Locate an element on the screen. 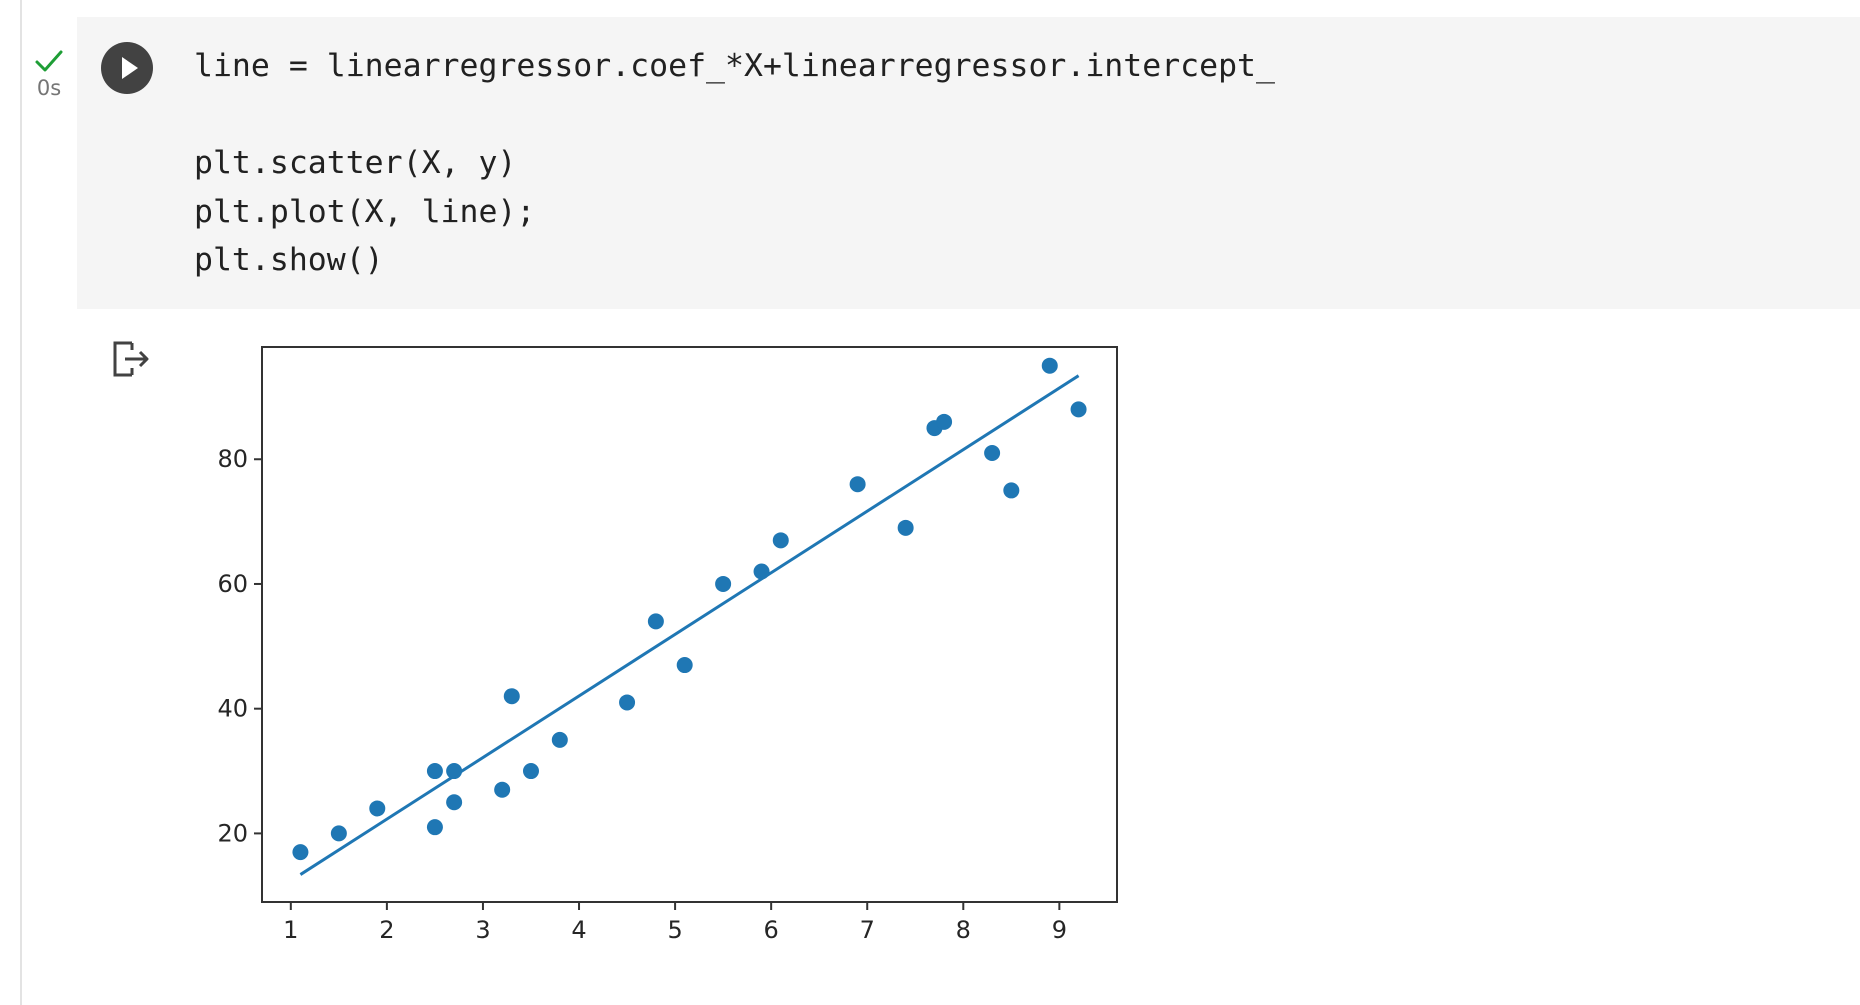 This screenshot has width=1860, height=1005. x-tick-label: 6 is located at coordinates (771, 930).